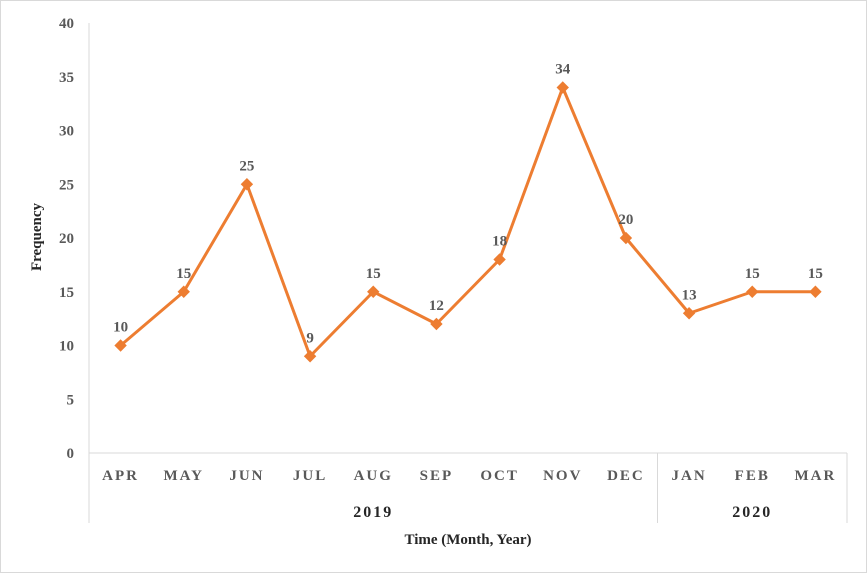 The image size is (867, 573). Describe the element at coordinates (66, 185) in the screenshot. I see `y-tick-label: 25` at that location.